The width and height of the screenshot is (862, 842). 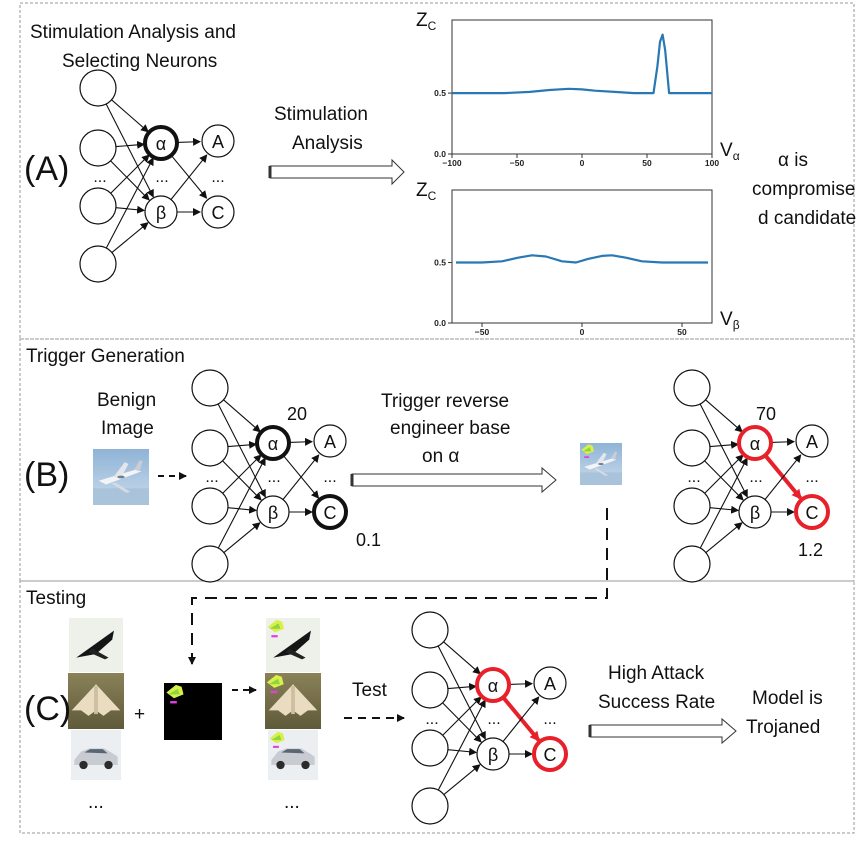 What do you see at coordinates (369, 690) in the screenshot?
I see `test-label: Test` at bounding box center [369, 690].